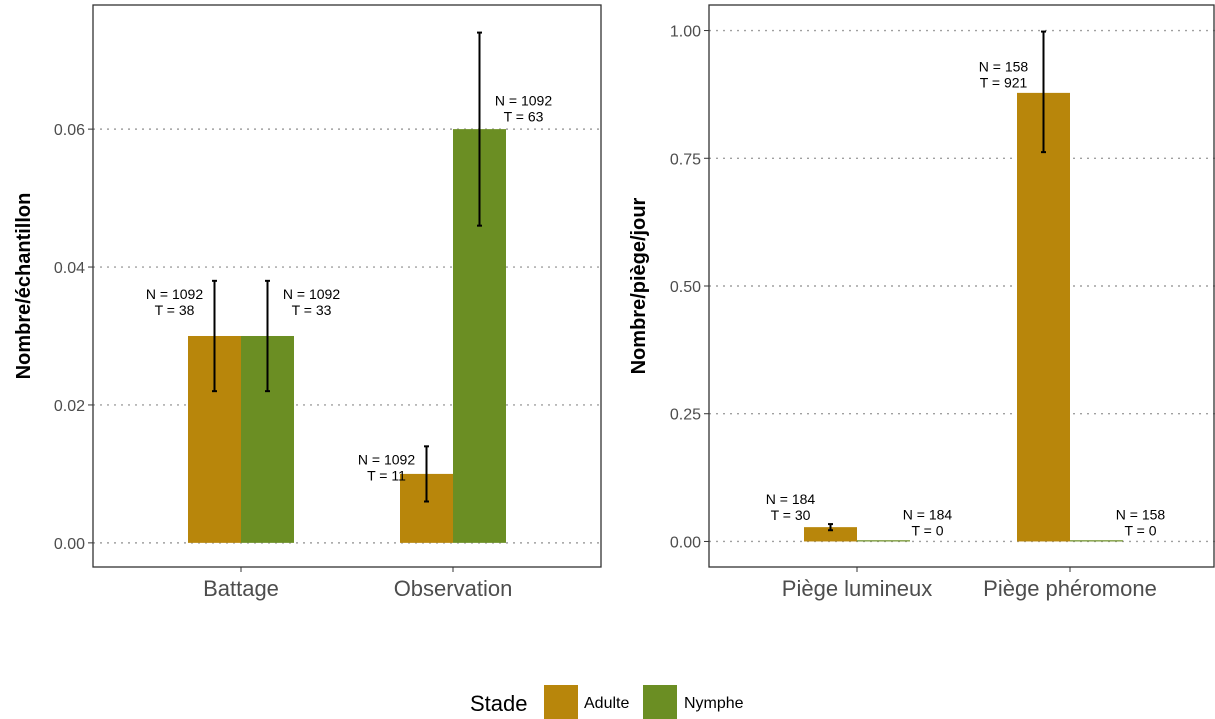  I want to click on legend: Stade Adulte Nymphe, so click(607, 702).